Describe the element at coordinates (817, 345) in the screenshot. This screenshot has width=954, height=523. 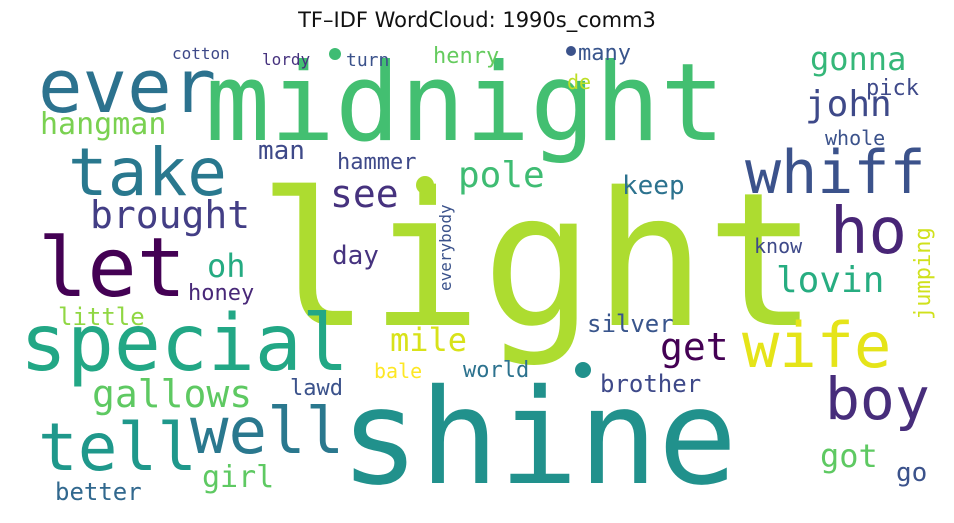
I see `word-wife: wife` at that location.